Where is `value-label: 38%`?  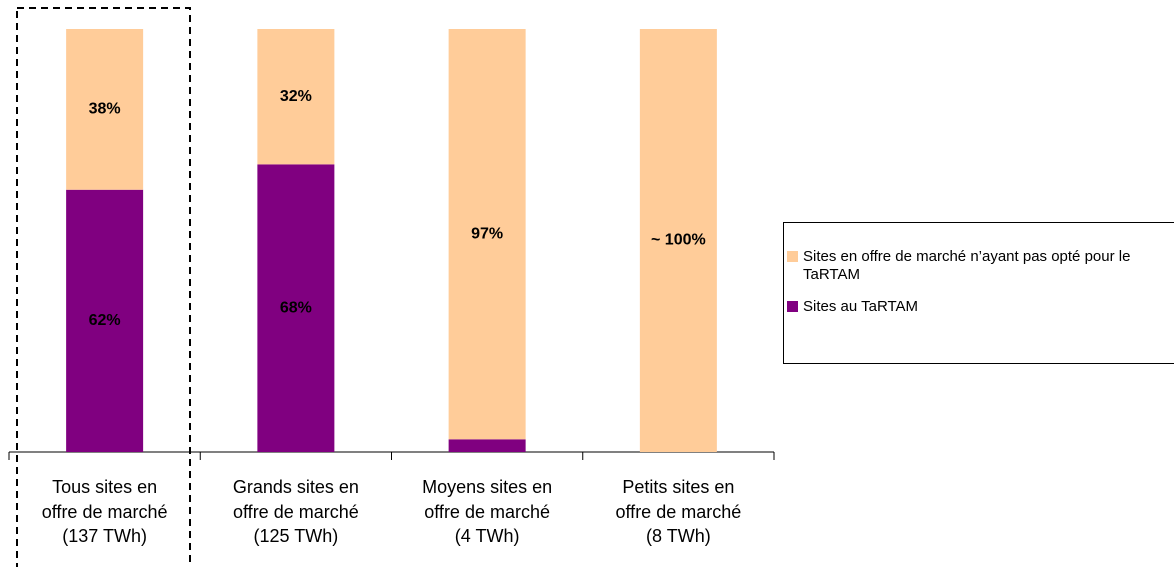 value-label: 38% is located at coordinates (105, 109).